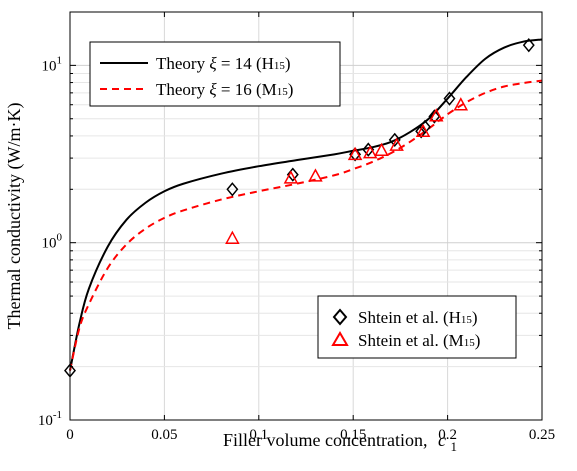 The height and width of the screenshot is (471, 577). What do you see at coordinates (50, 419) in the screenshot?
I see `y-tick-label: 10⁻¹` at bounding box center [50, 419].